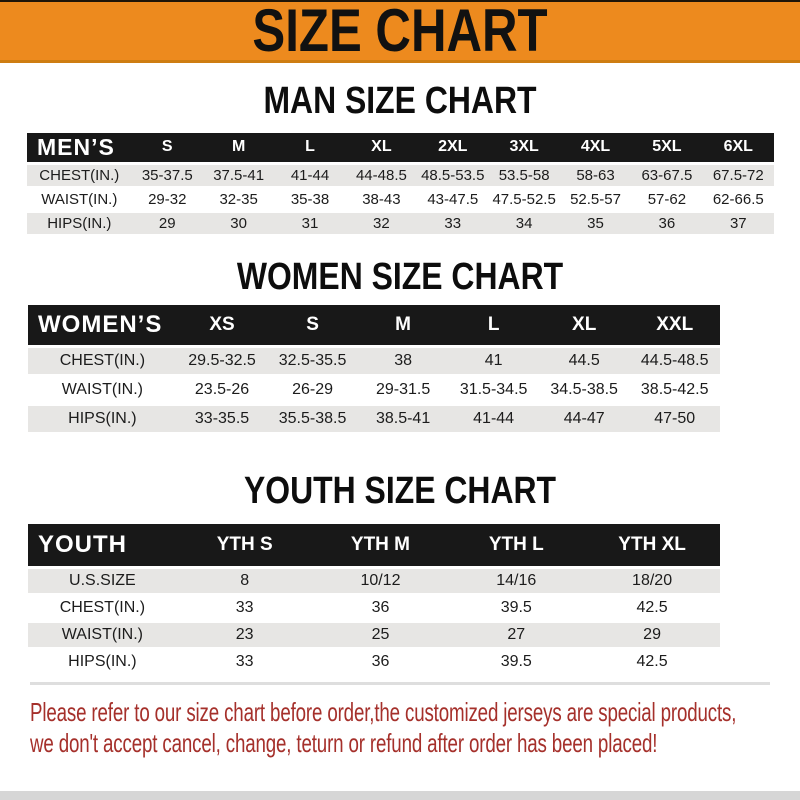 The height and width of the screenshot is (800, 800). I want to click on youth-table-header: YOUTH YTH S YTH M YTH L YTH XL, so click(374, 546).